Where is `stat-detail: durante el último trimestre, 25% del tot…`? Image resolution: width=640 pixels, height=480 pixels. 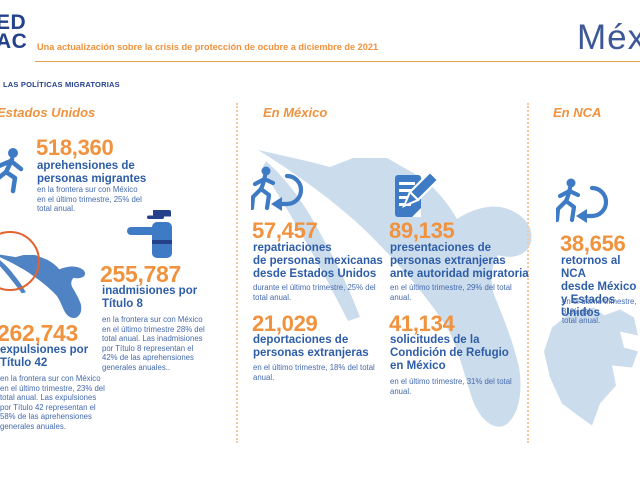 stat-detail: durante el último trimestre, 25% del tot… is located at coordinates (314, 292).